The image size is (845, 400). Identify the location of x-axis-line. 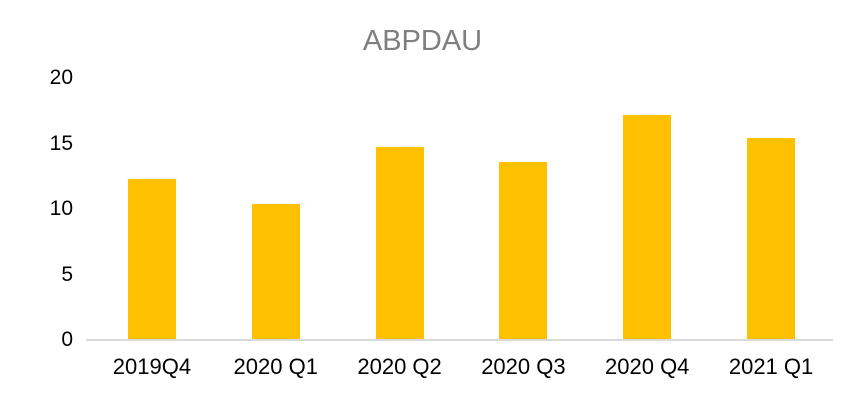
(459, 340).